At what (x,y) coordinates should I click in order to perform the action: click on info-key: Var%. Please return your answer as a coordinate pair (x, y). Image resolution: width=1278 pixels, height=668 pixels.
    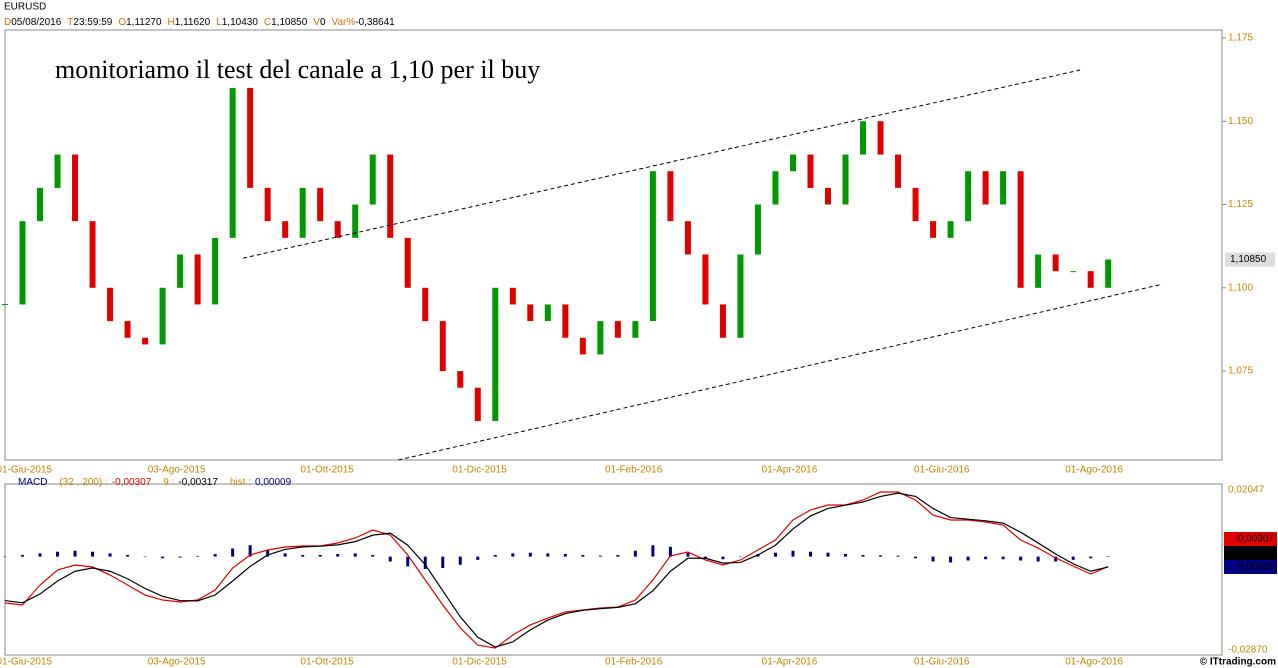
    Looking at the image, I should click on (344, 22).